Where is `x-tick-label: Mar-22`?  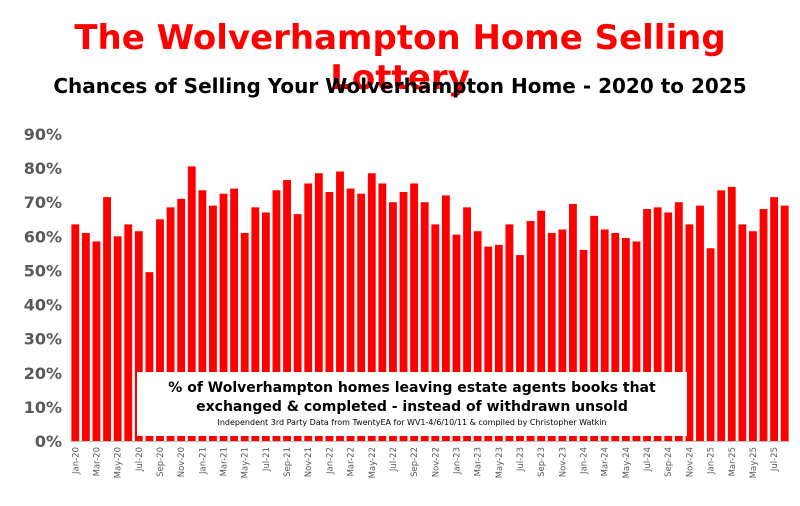
x-tick-label: Mar-22 is located at coordinates (352, 461).